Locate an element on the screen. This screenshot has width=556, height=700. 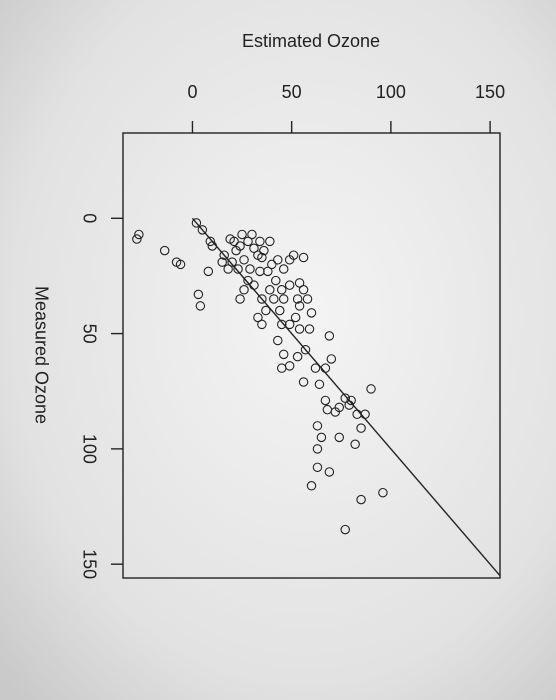
y-tick-label: 50 is located at coordinates (89, 334).